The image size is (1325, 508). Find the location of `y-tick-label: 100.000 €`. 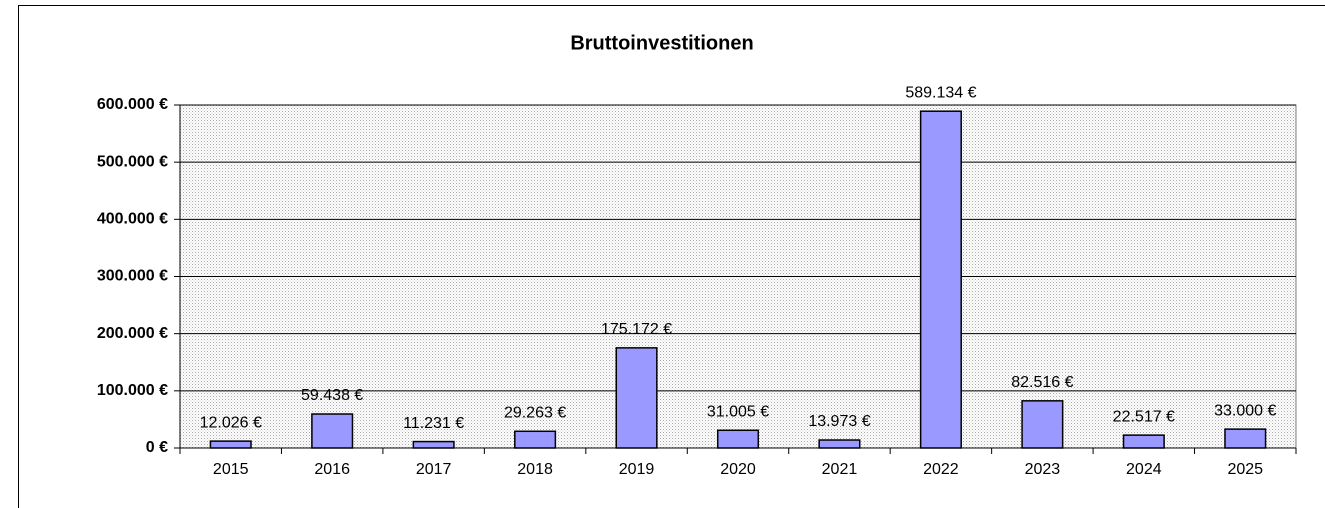

y-tick-label: 100.000 € is located at coordinates (132, 390).